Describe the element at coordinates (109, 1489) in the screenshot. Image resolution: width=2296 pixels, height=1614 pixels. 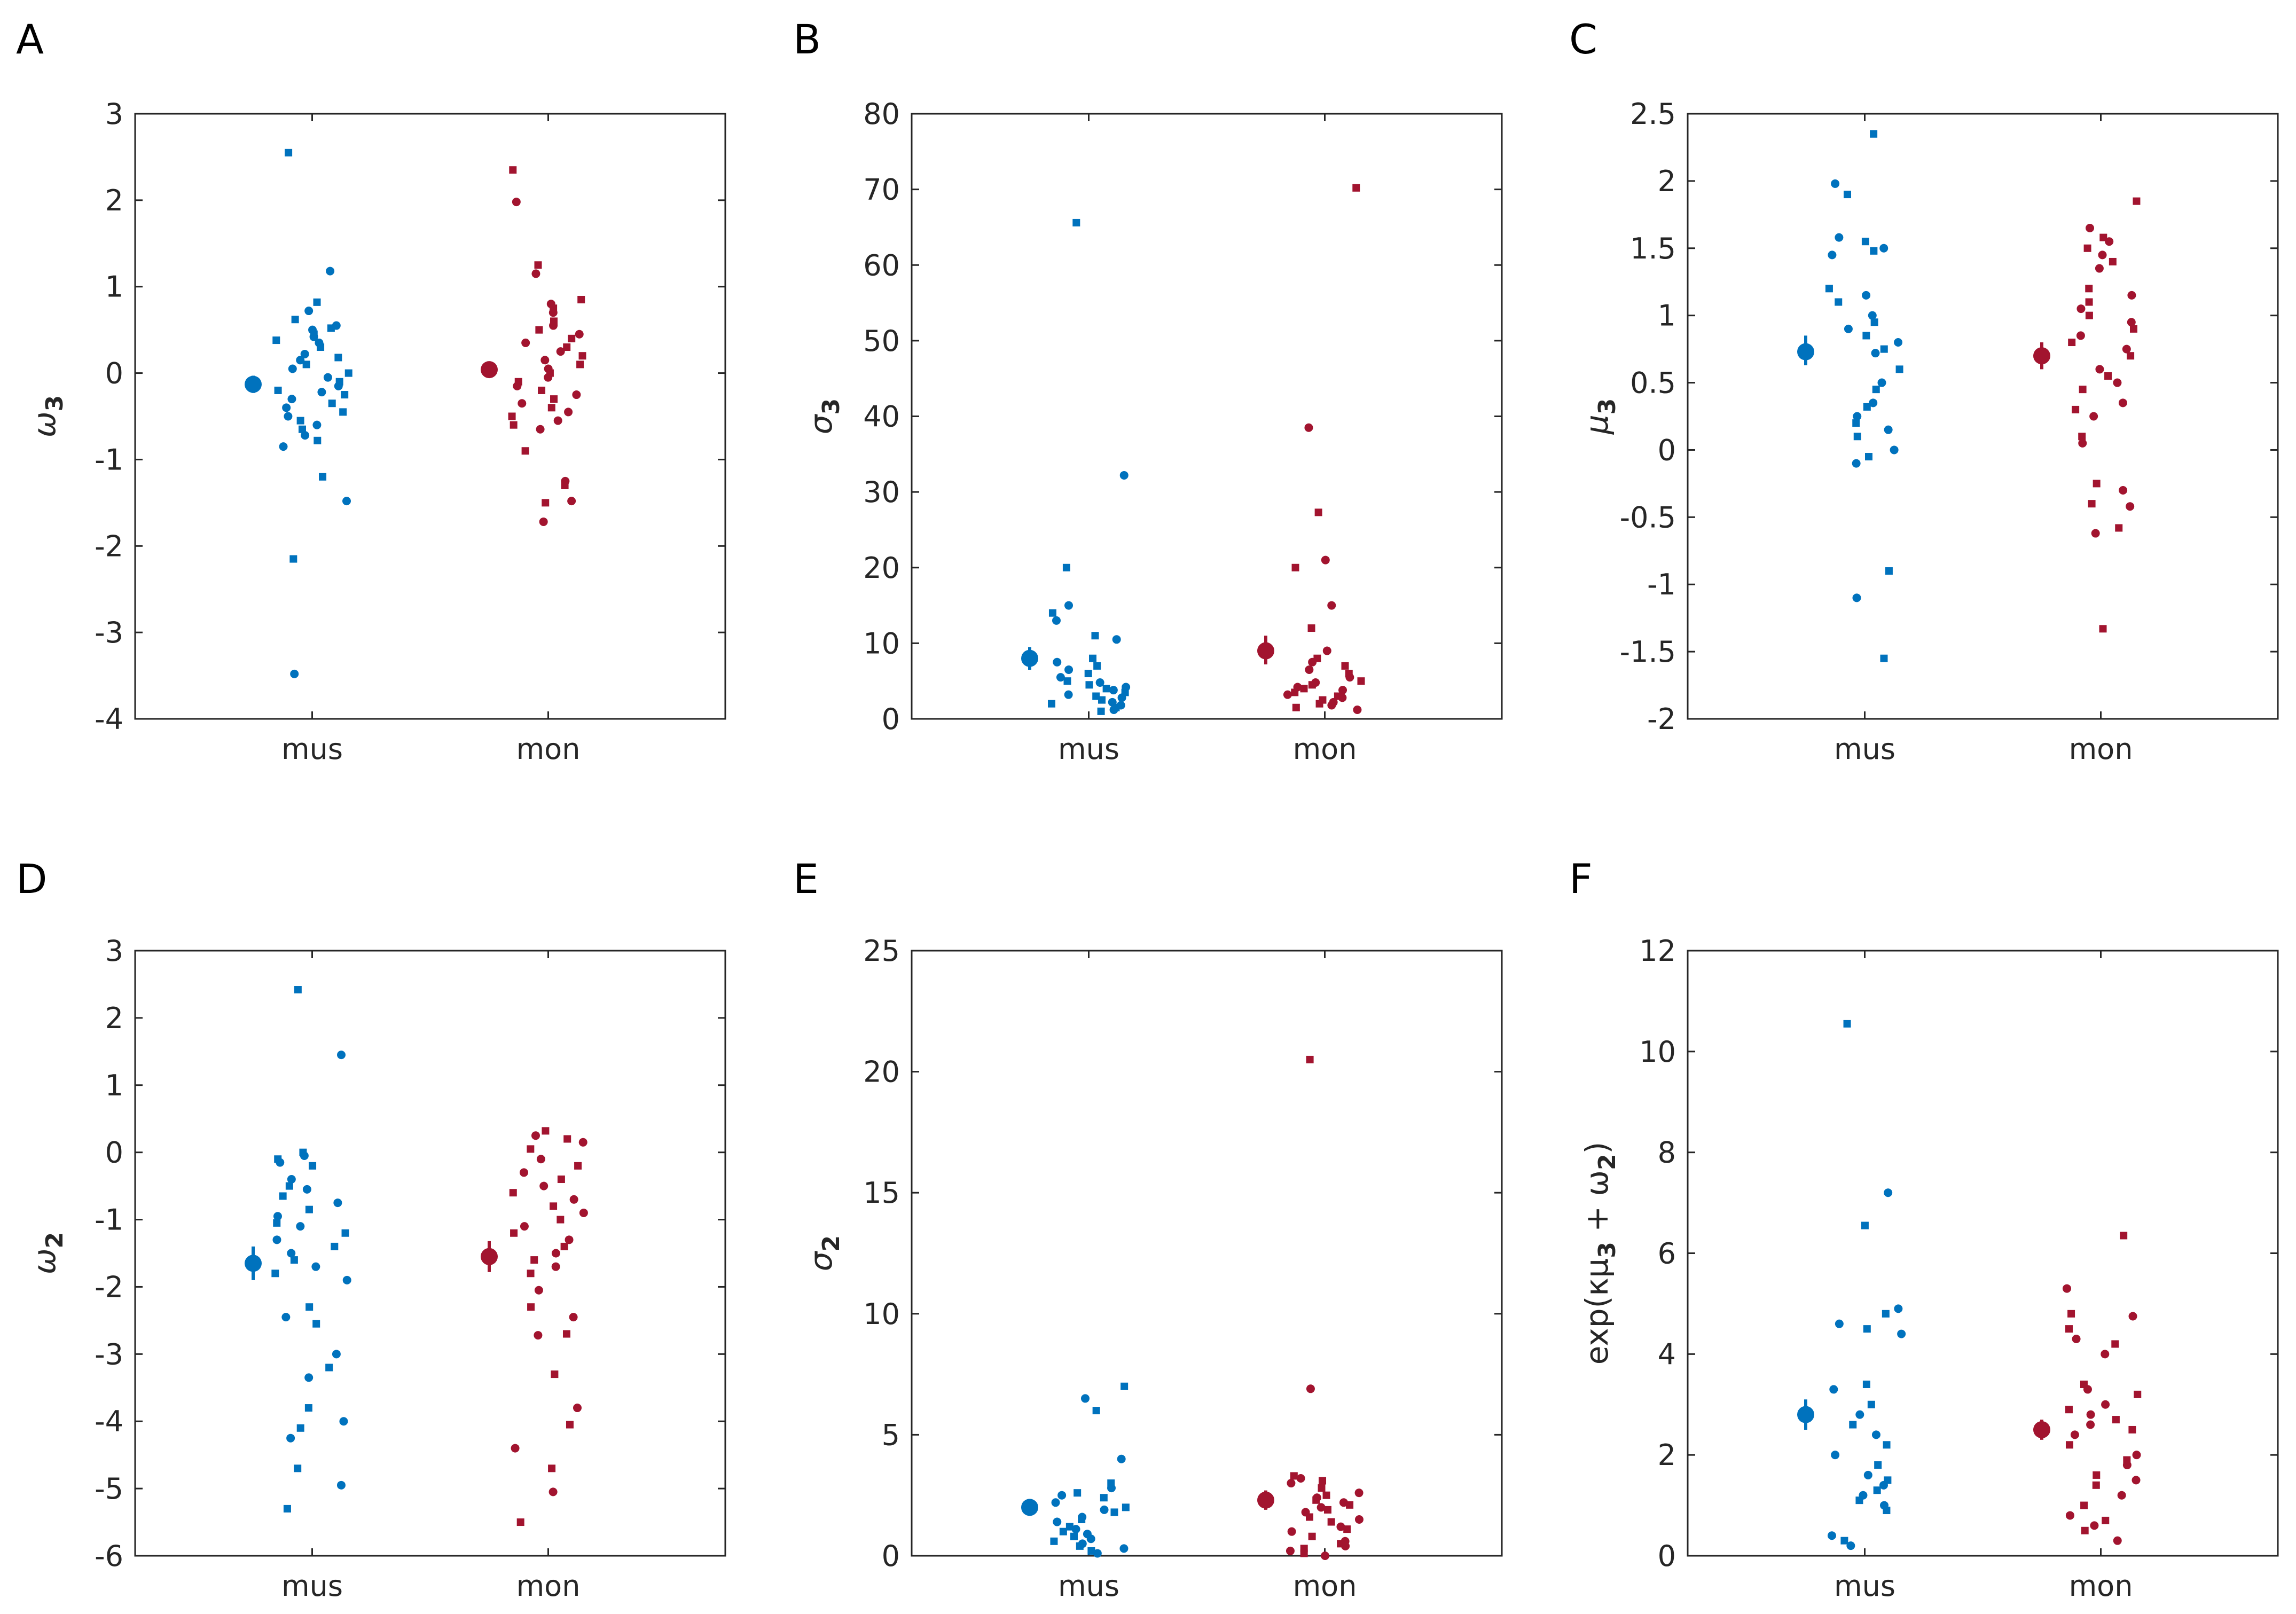
I see `y-tick-label: -5` at that location.